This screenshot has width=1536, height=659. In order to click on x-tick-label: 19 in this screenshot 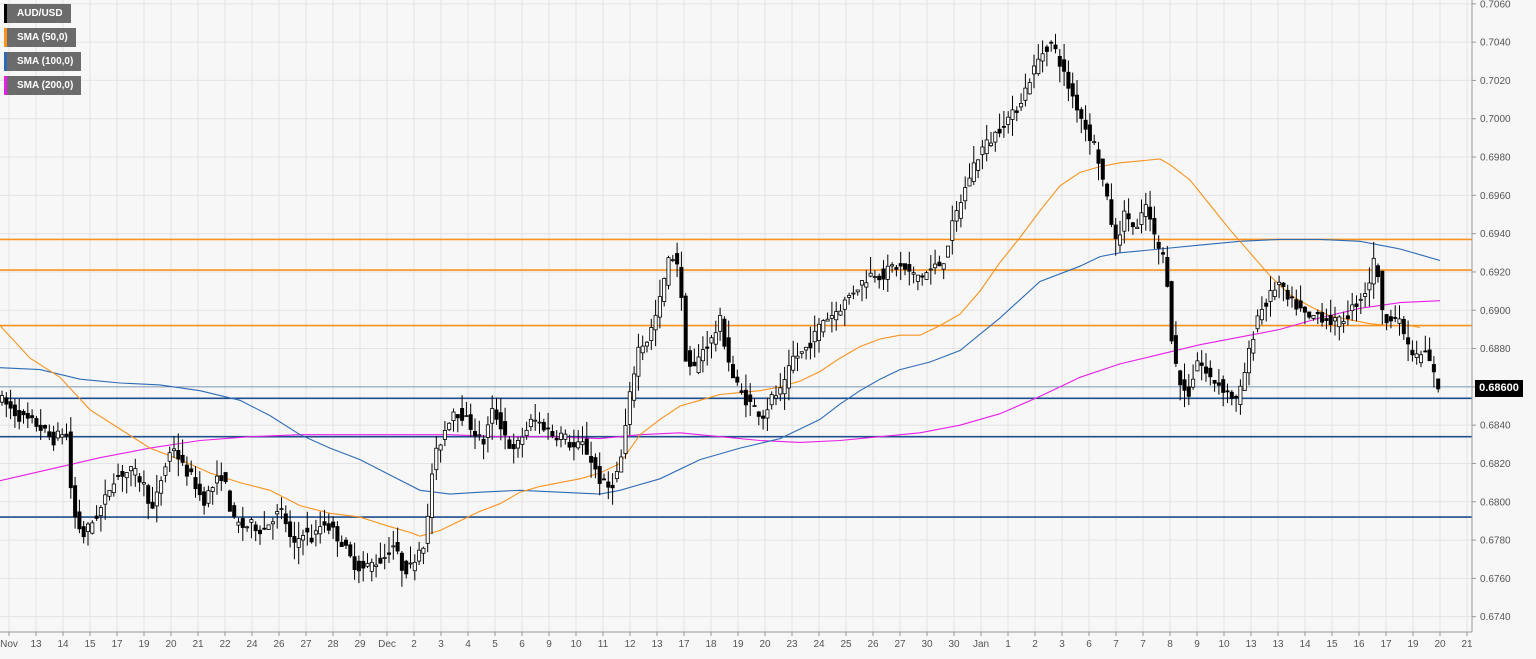, I will do `click(738, 644)`.